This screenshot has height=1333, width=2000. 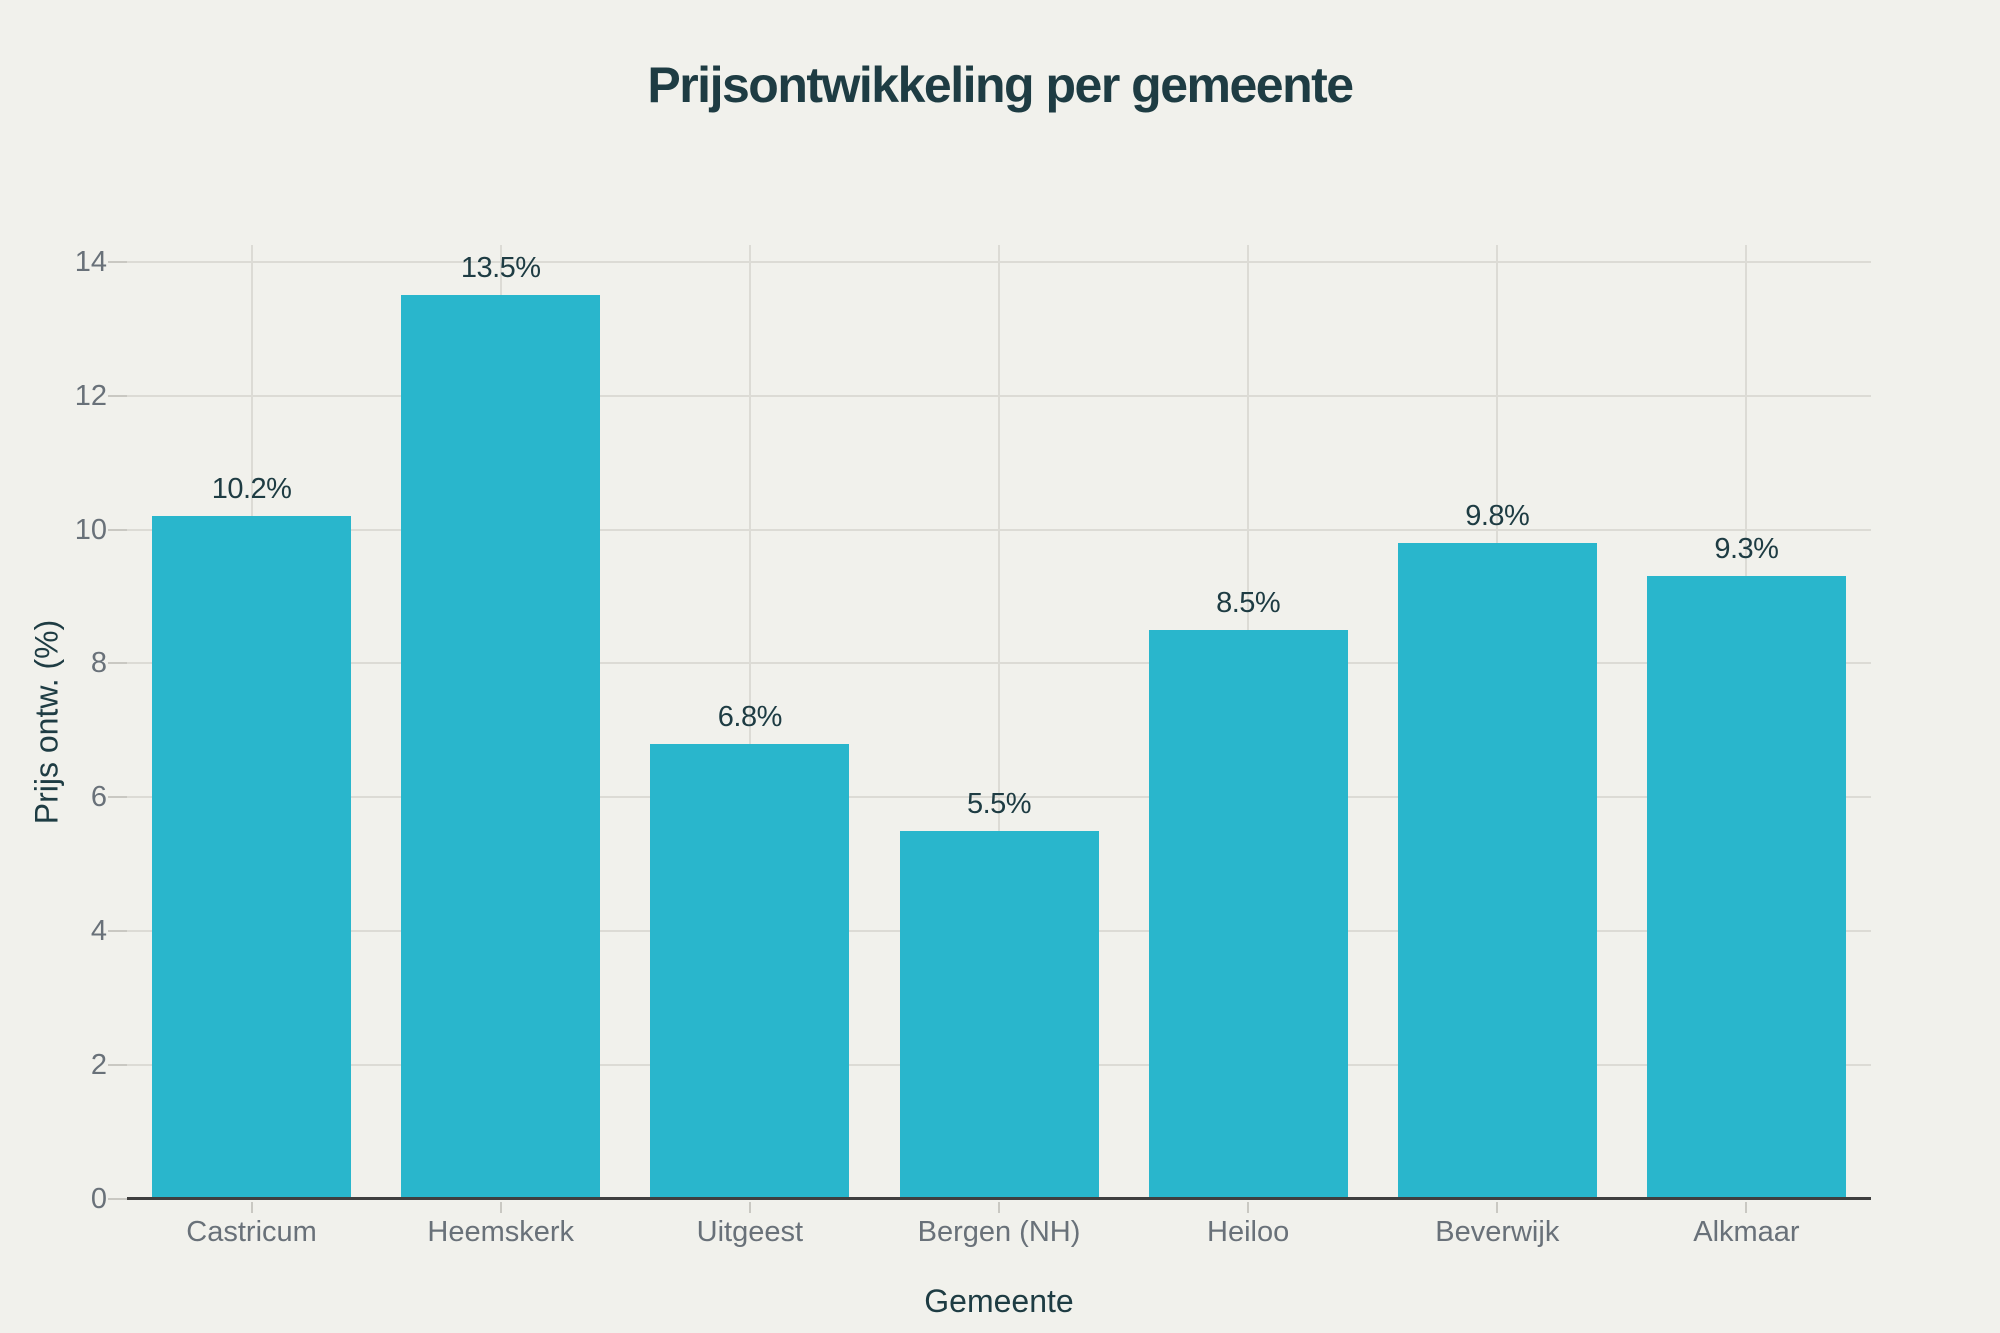 What do you see at coordinates (1746, 1232) in the screenshot?
I see `x-tick-label: Alkmaar` at bounding box center [1746, 1232].